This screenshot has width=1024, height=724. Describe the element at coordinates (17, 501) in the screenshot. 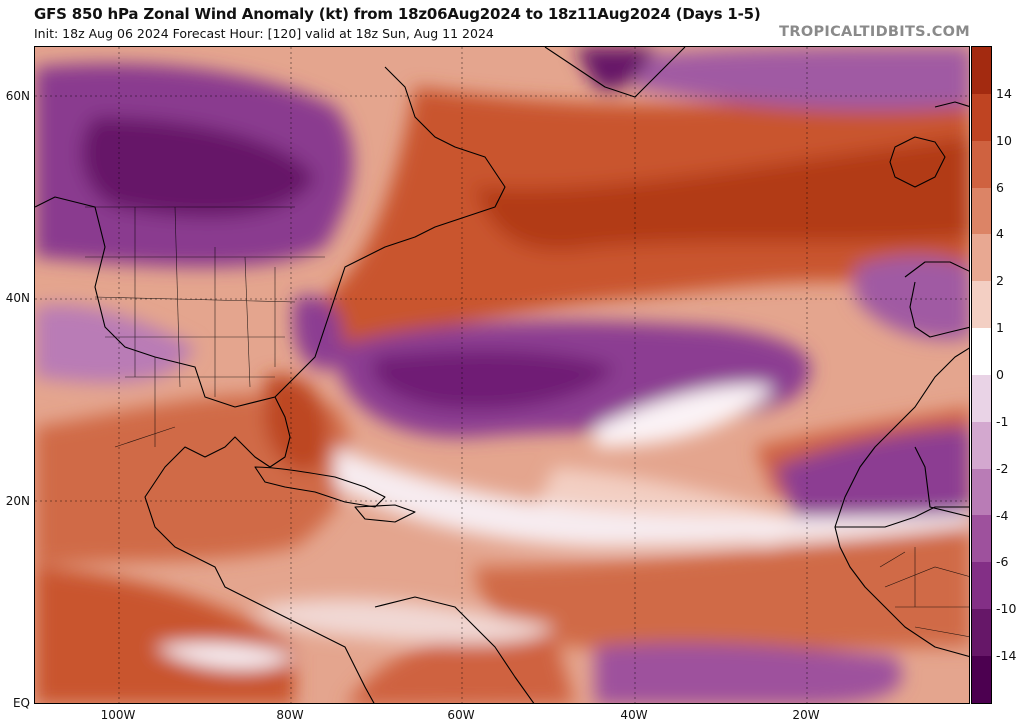

I see `lat-label-20n: 20N` at that location.